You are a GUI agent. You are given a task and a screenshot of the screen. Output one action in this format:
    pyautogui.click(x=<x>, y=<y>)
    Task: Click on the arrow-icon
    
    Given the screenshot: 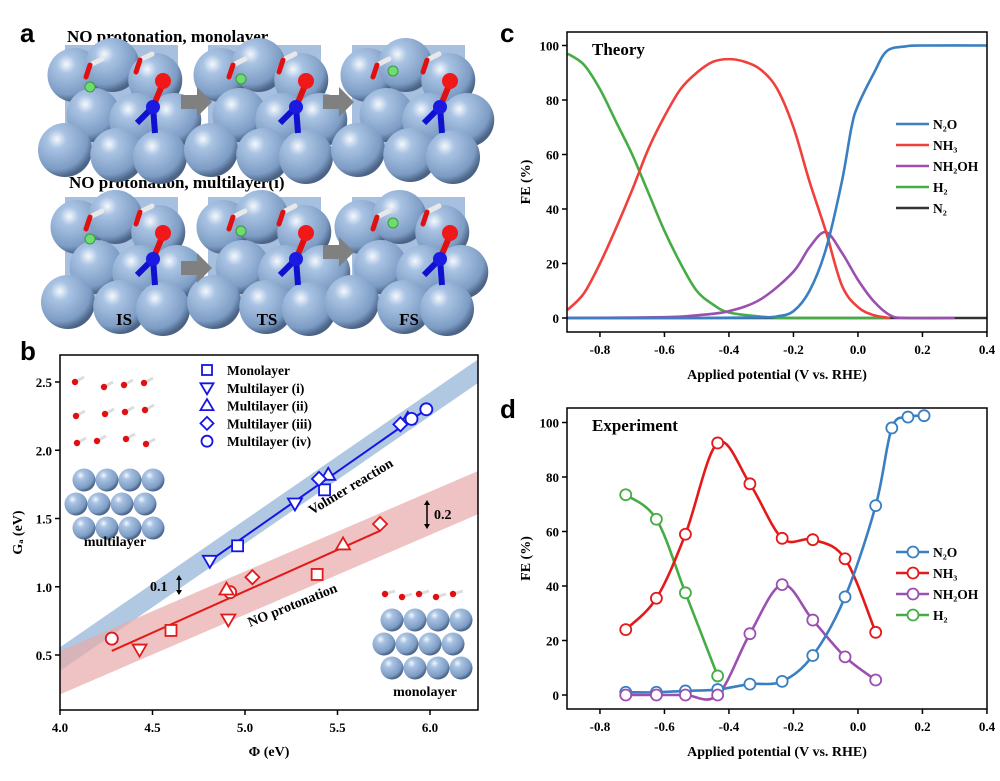 What is the action you would take?
    pyautogui.click(x=196, y=268)
    